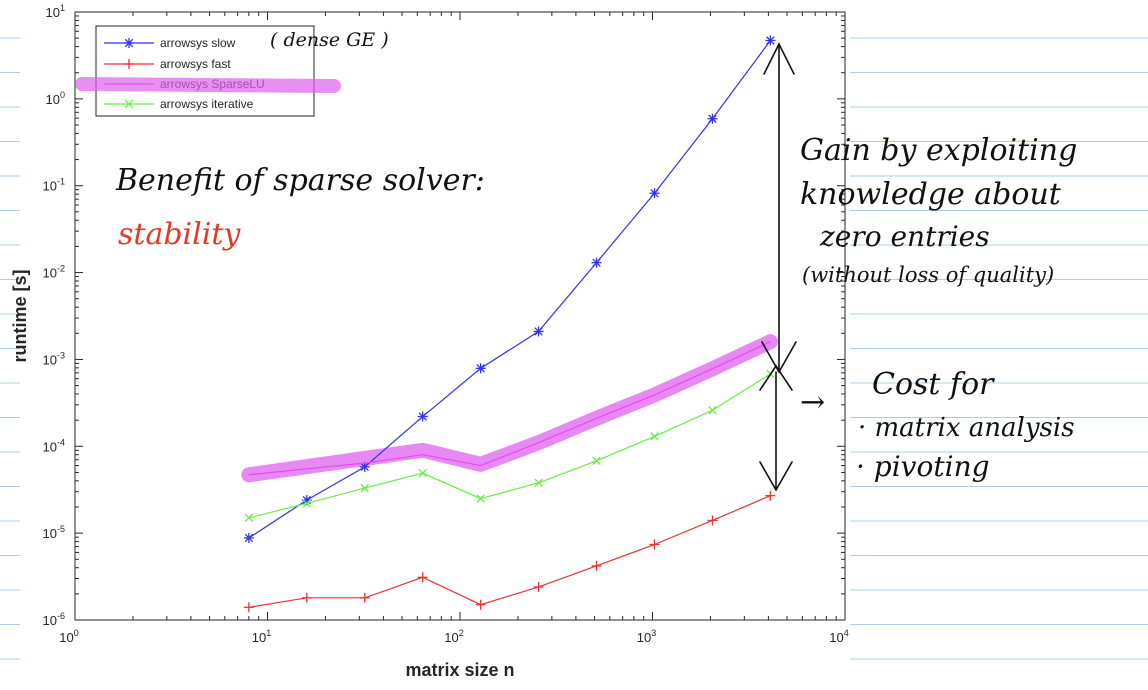 The width and height of the screenshot is (1148, 690). Describe the element at coordinates (646, 636) in the screenshot. I see `x-tick-label: 10³` at that location.